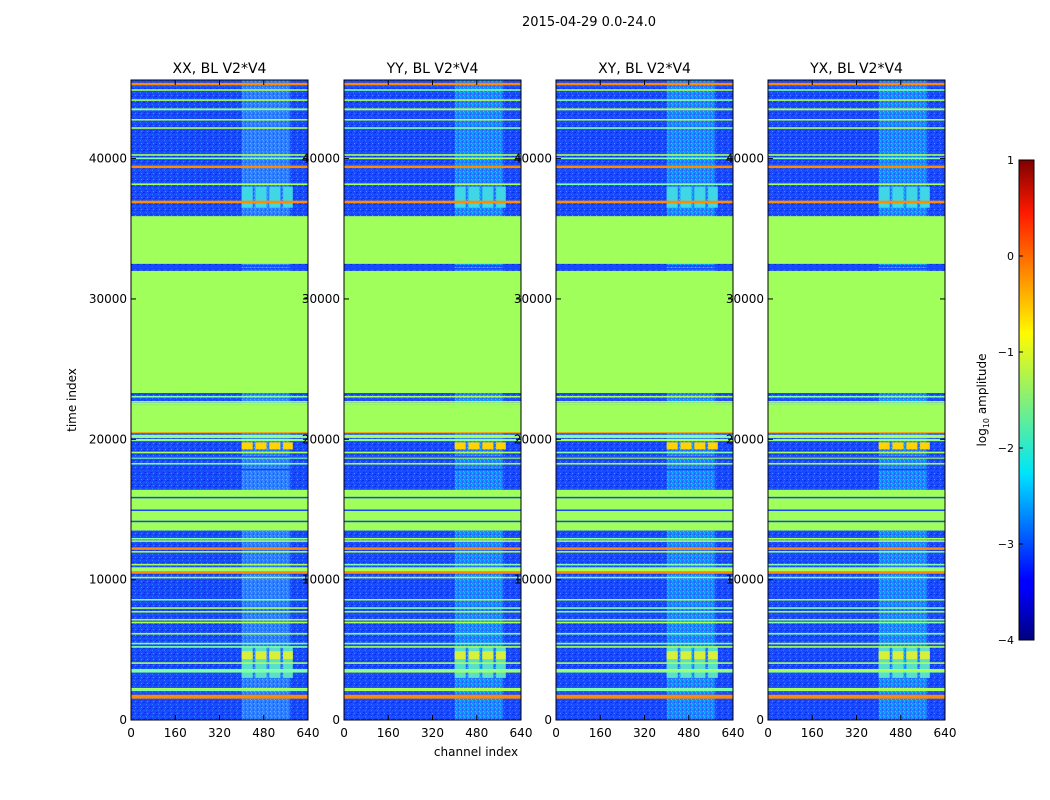 The height and width of the screenshot is (800, 1050). I want to click on x-tick-label: 640, so click(308, 733).